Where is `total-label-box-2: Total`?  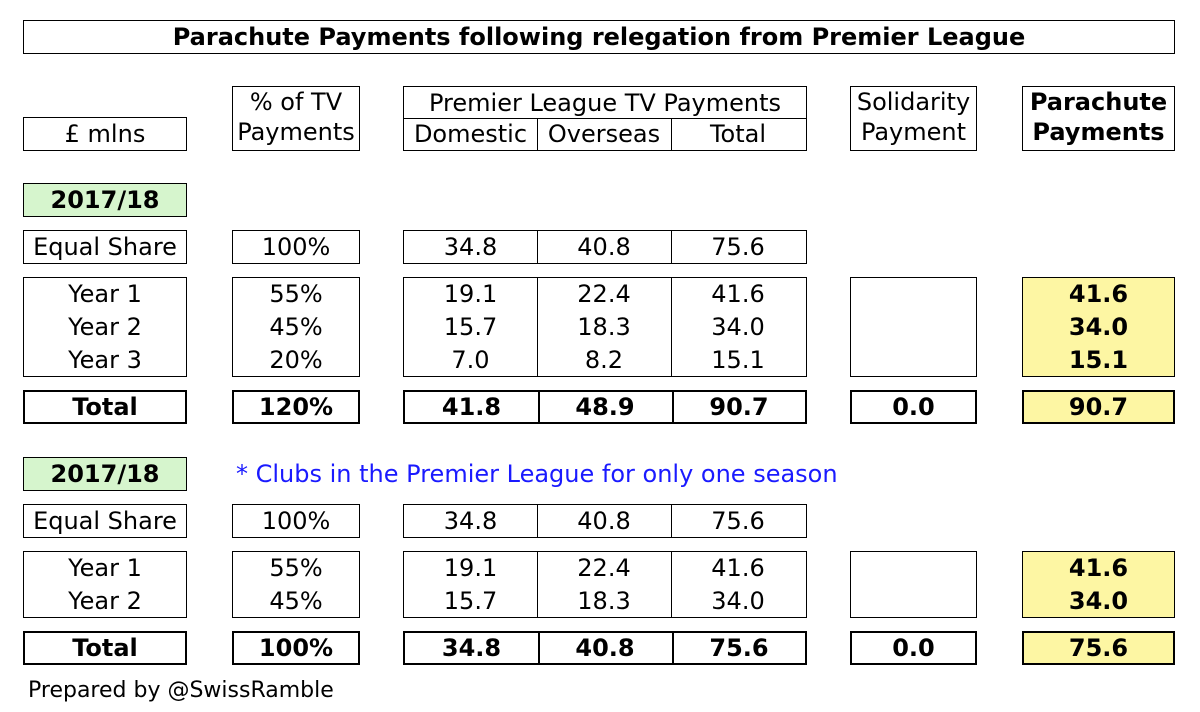
total-label-box-2: Total is located at coordinates (105, 648).